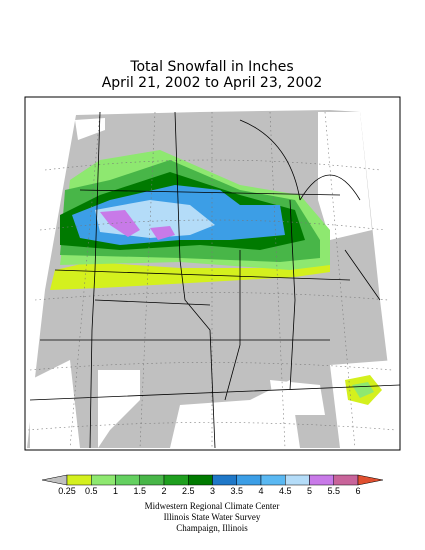  What do you see at coordinates (212, 517) in the screenshot?
I see `footer-line: Illinois State Water Survey` at bounding box center [212, 517].